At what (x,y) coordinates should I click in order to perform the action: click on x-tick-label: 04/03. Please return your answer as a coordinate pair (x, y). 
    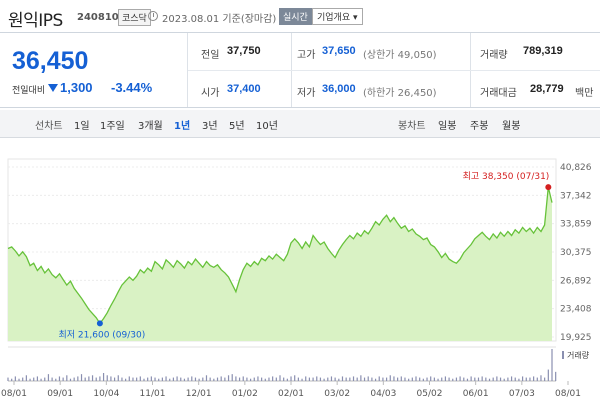
    Looking at the image, I should click on (383, 394).